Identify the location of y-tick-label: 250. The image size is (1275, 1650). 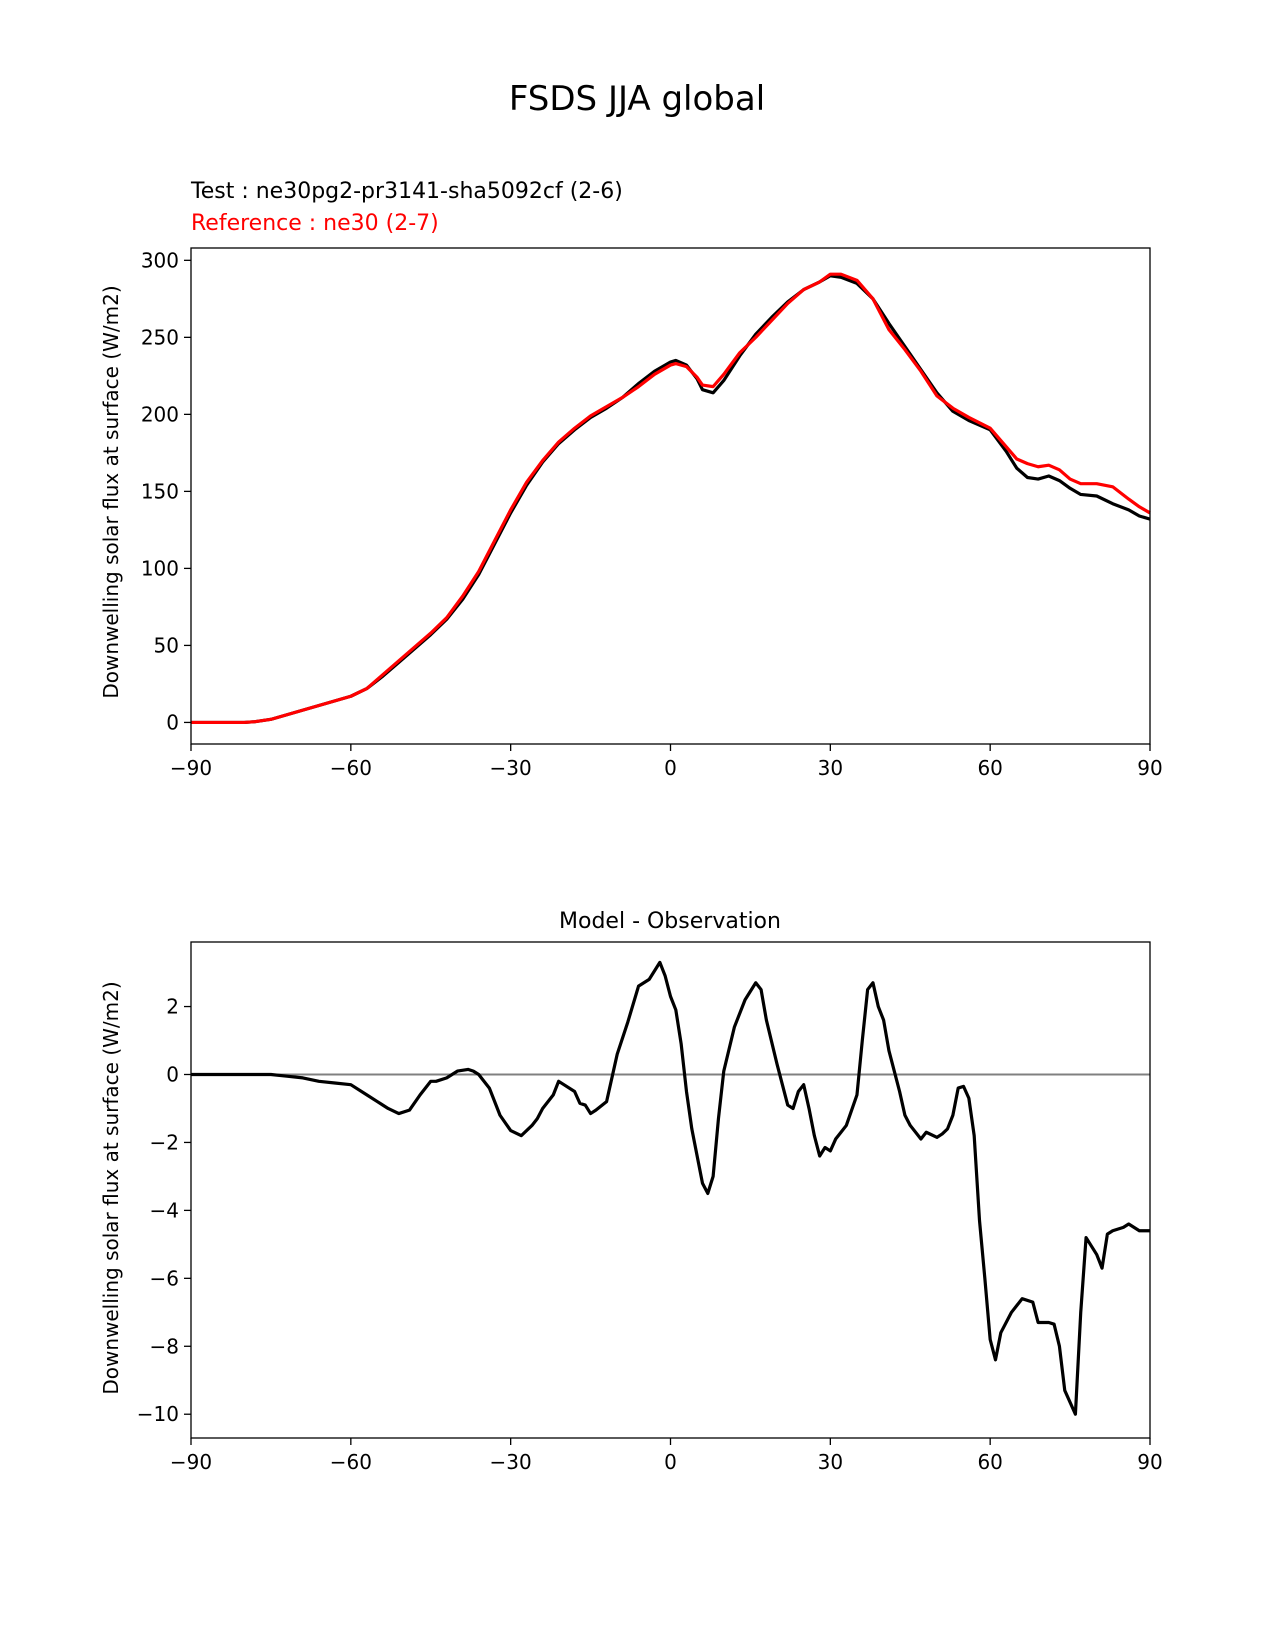
(160, 337).